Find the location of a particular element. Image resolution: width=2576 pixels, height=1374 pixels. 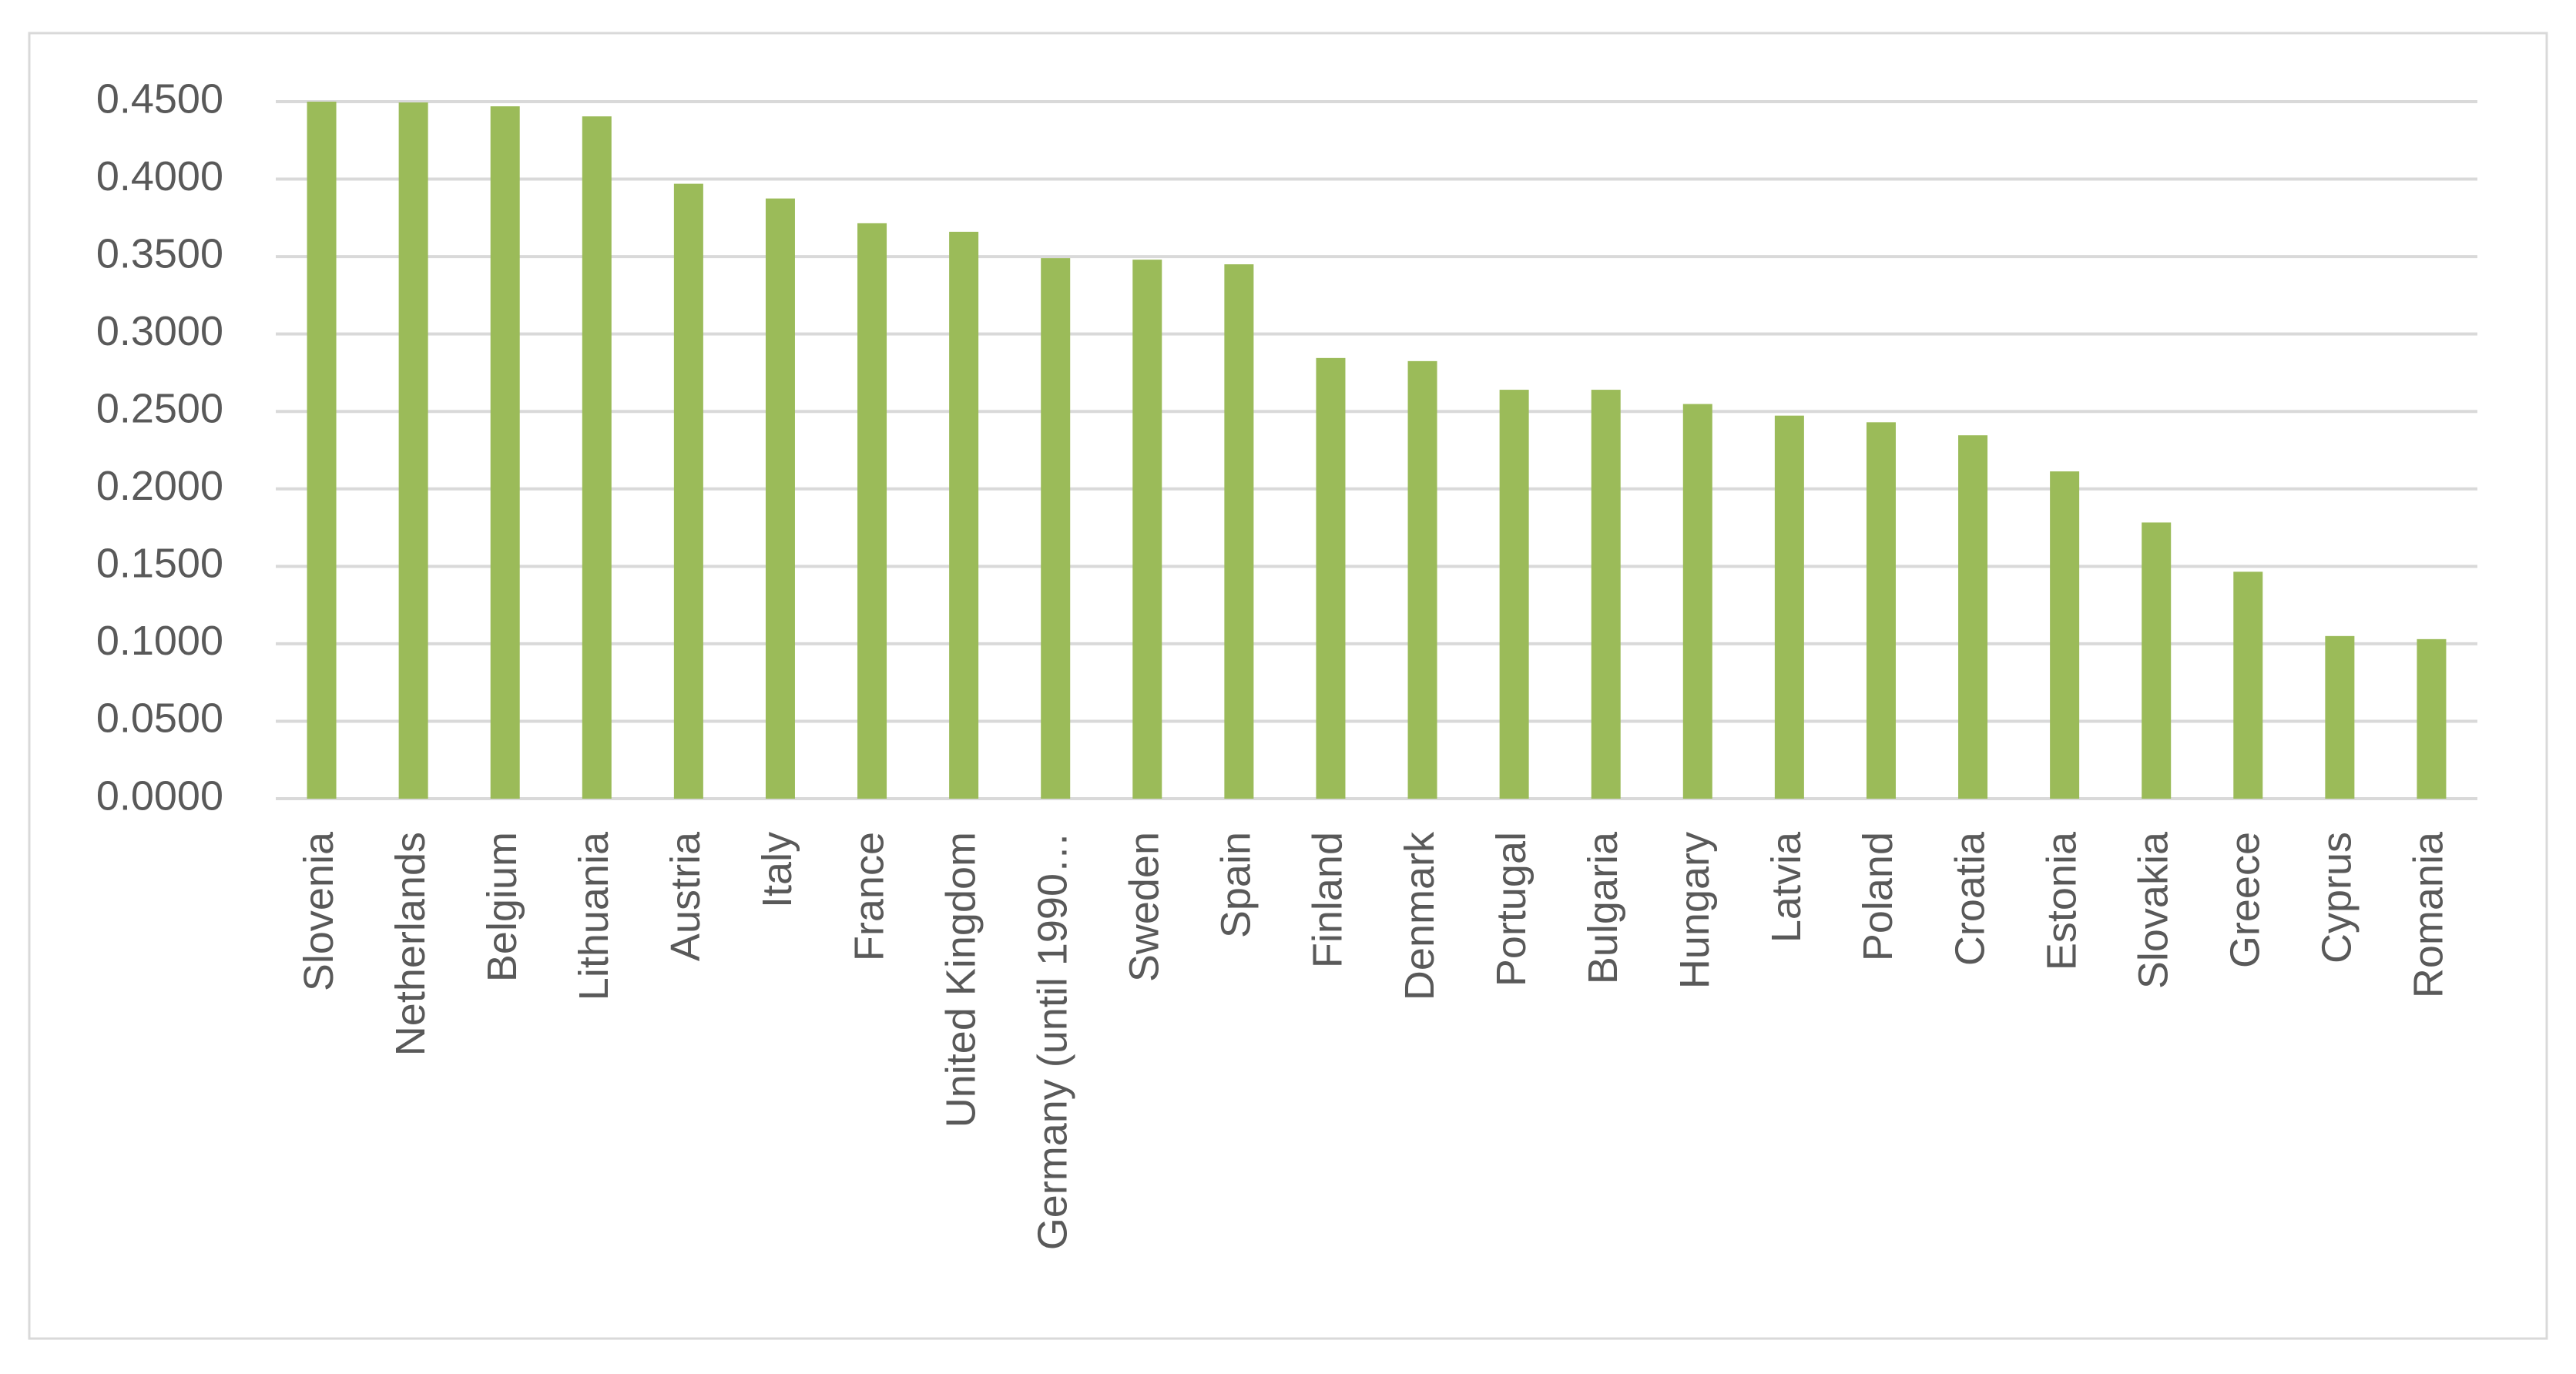

y-tick-label: 0.4000 is located at coordinates (159, 176).